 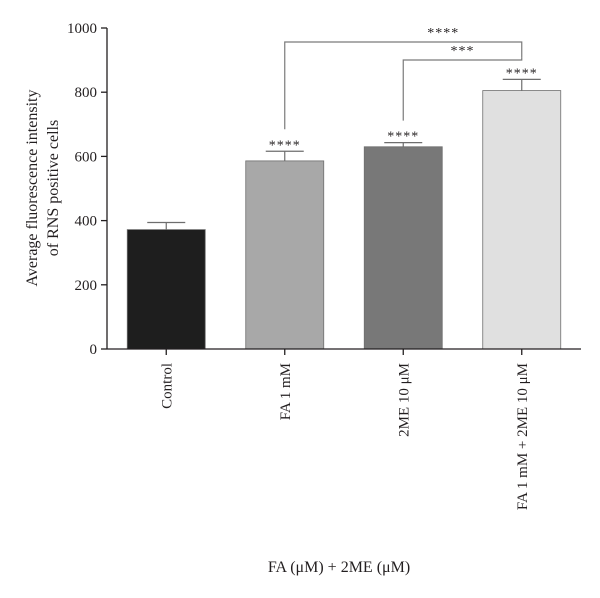 What do you see at coordinates (94, 350) in the screenshot?
I see `y-tick-label: 0` at bounding box center [94, 350].